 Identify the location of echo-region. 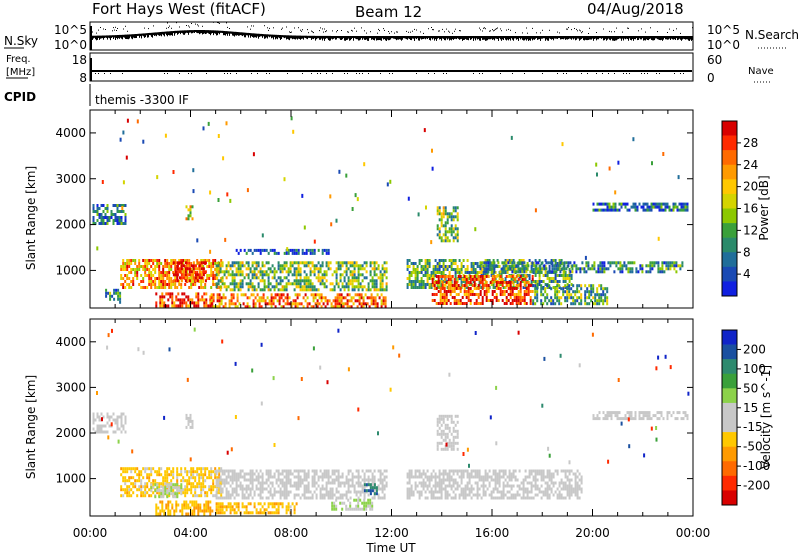
(570, 295).